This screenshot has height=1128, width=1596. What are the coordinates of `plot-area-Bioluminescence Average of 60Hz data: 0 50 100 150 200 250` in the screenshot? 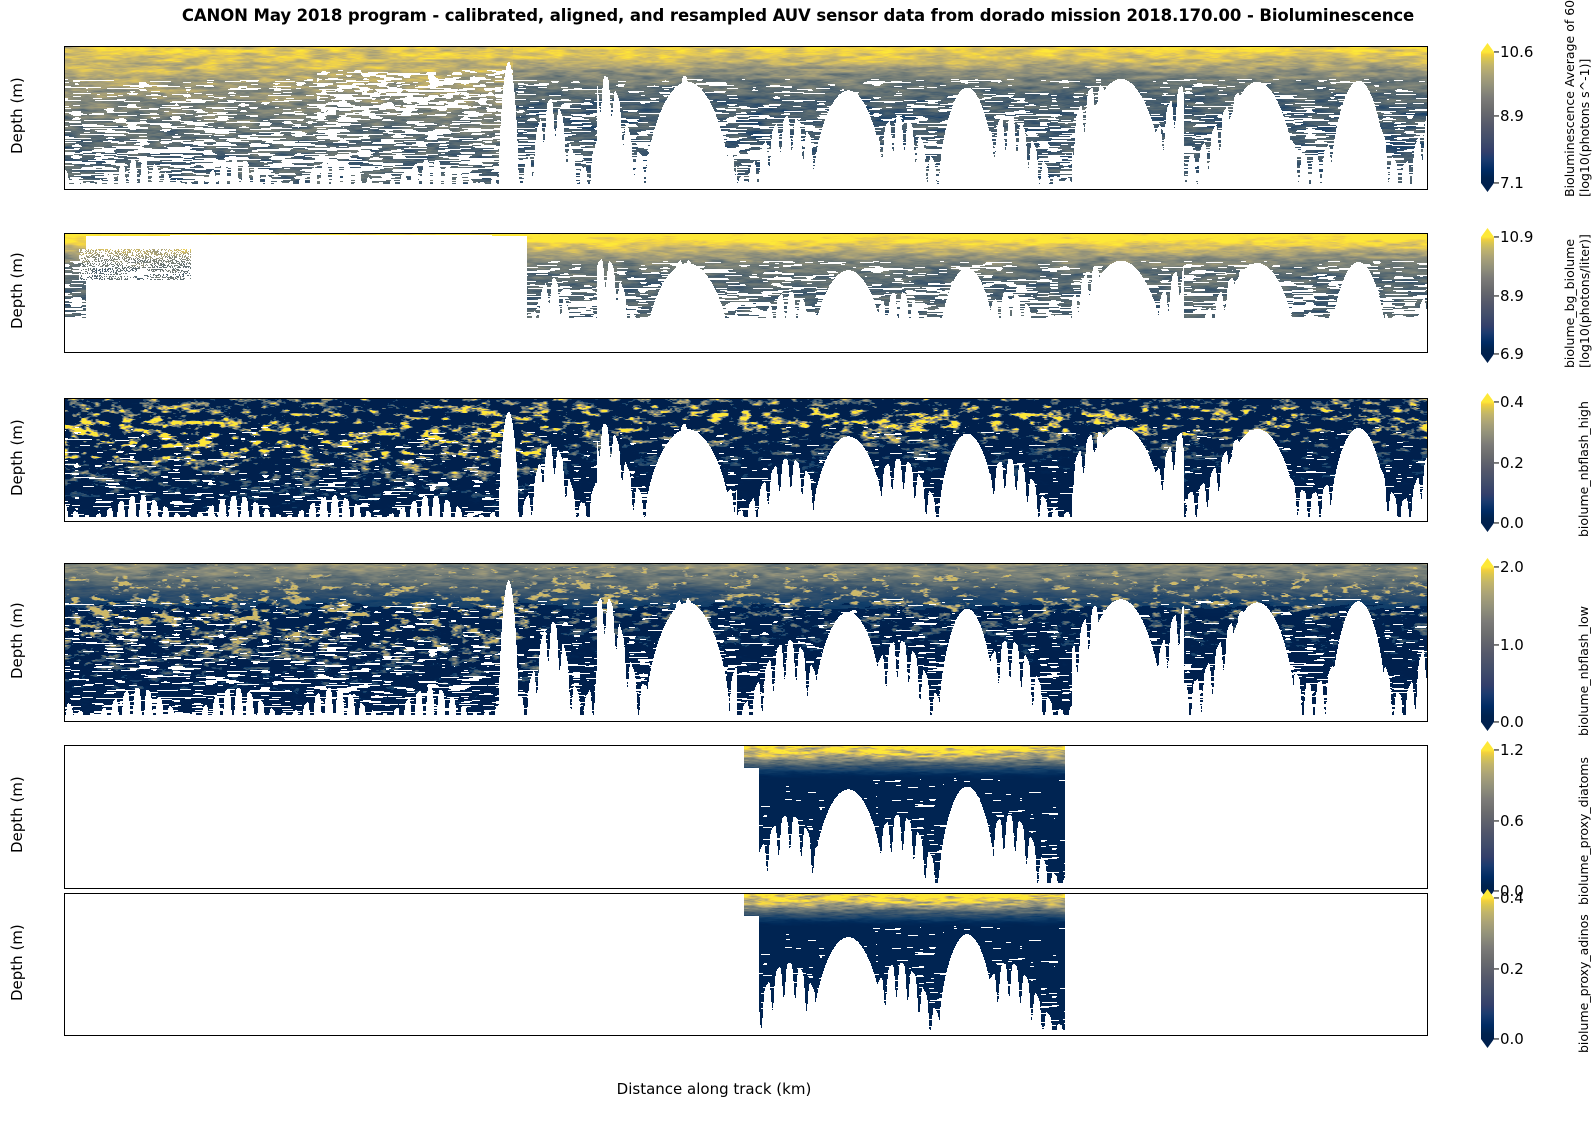 It's located at (746, 118).